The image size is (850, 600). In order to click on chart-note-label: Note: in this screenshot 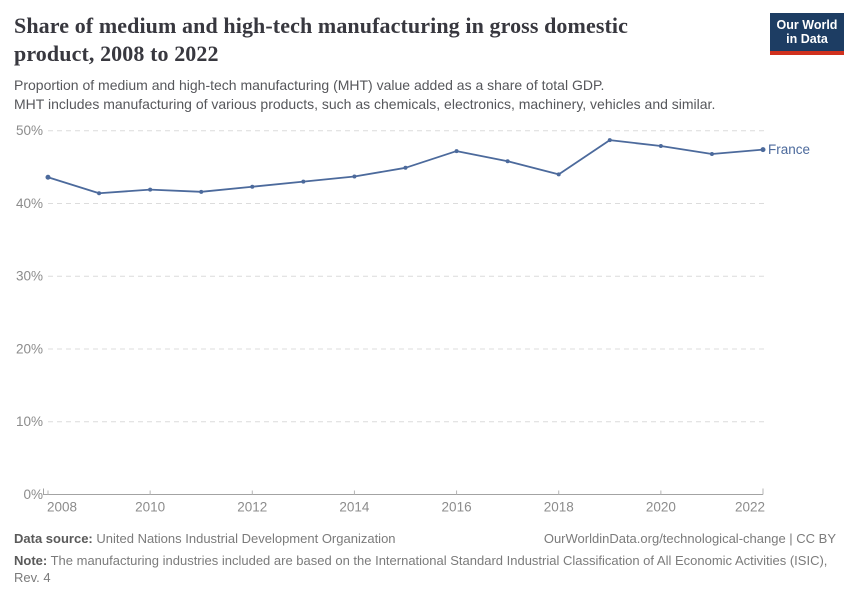, I will do `click(31, 560)`.